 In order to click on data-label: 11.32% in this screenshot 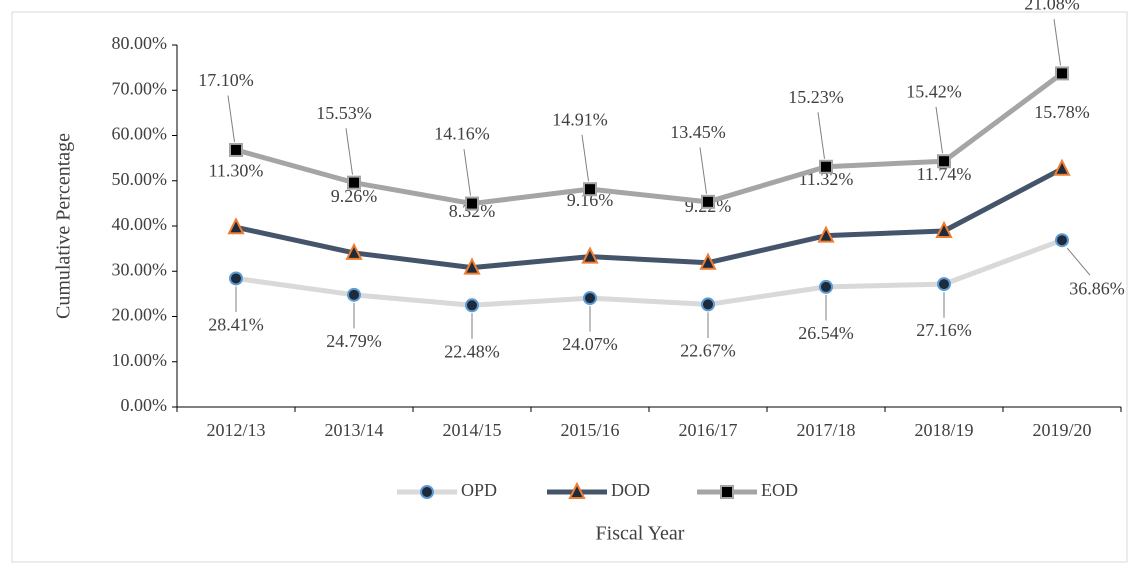, I will do `click(826, 179)`.